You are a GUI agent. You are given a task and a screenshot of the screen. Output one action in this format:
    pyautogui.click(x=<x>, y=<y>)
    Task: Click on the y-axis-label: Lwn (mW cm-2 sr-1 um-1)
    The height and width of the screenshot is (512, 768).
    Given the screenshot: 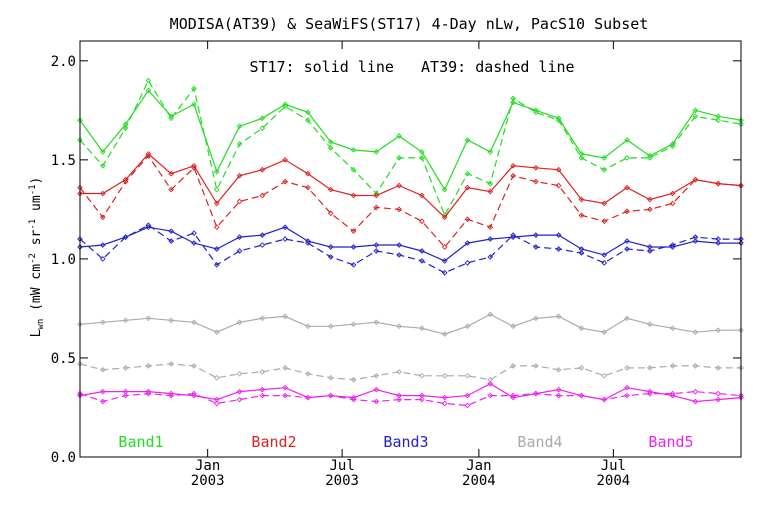 What is the action you would take?
    pyautogui.click(x=37, y=257)
    